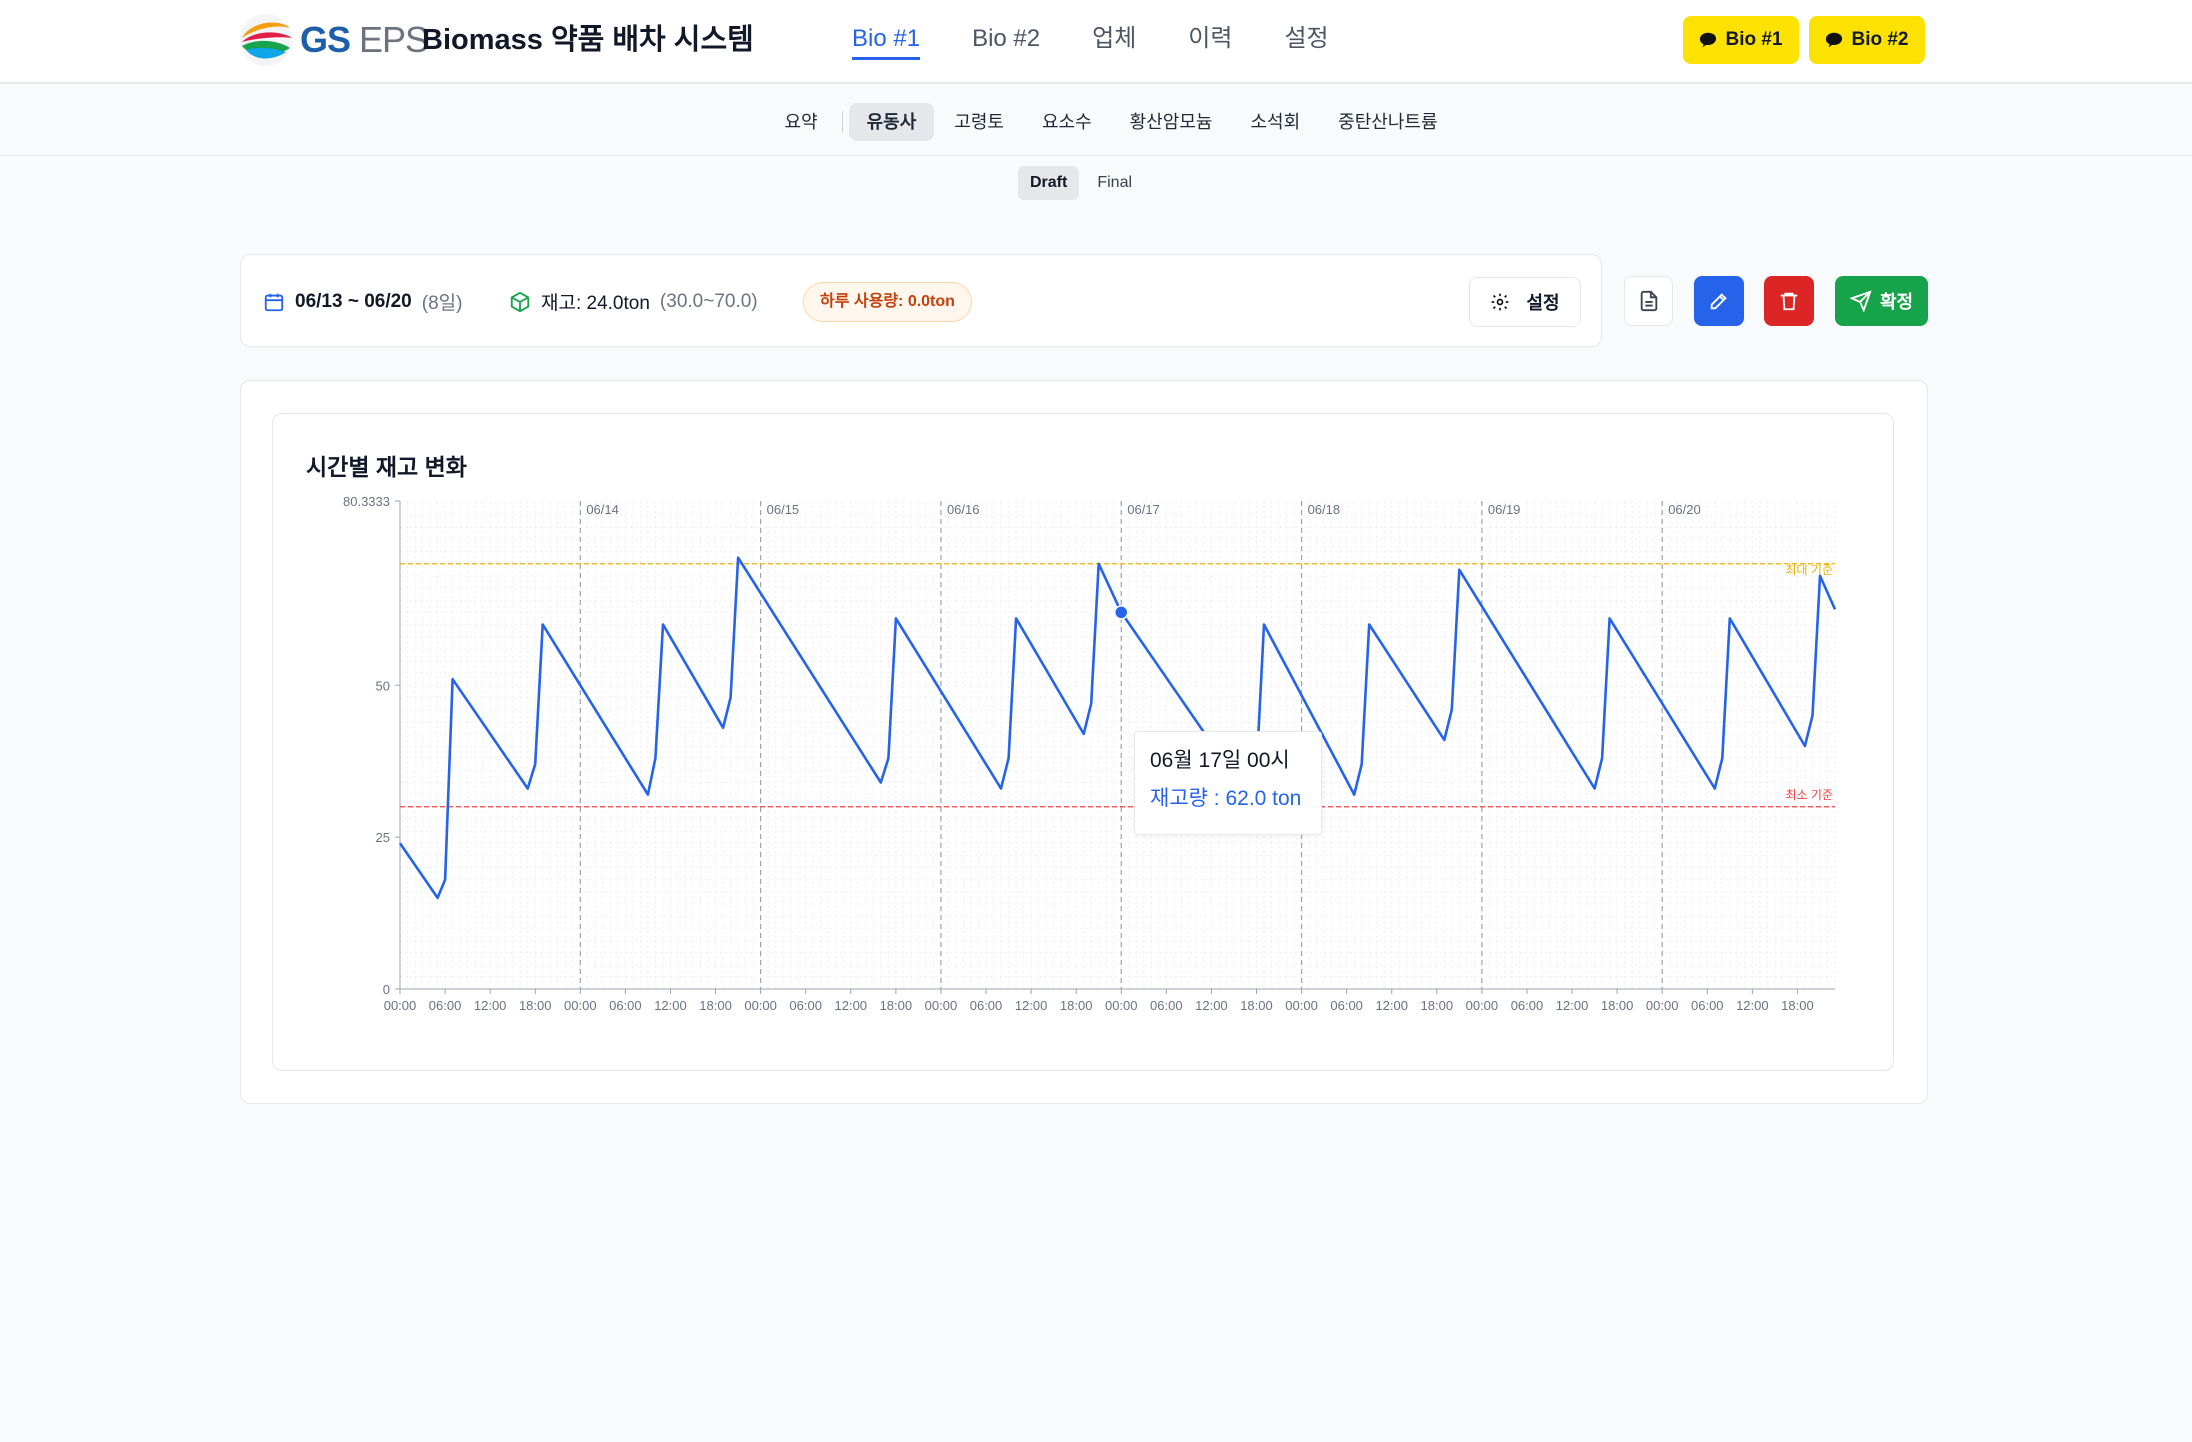 This screenshot has width=2192, height=1442. What do you see at coordinates (325, 39) in the screenshot?
I see `brand-gs: GS` at bounding box center [325, 39].